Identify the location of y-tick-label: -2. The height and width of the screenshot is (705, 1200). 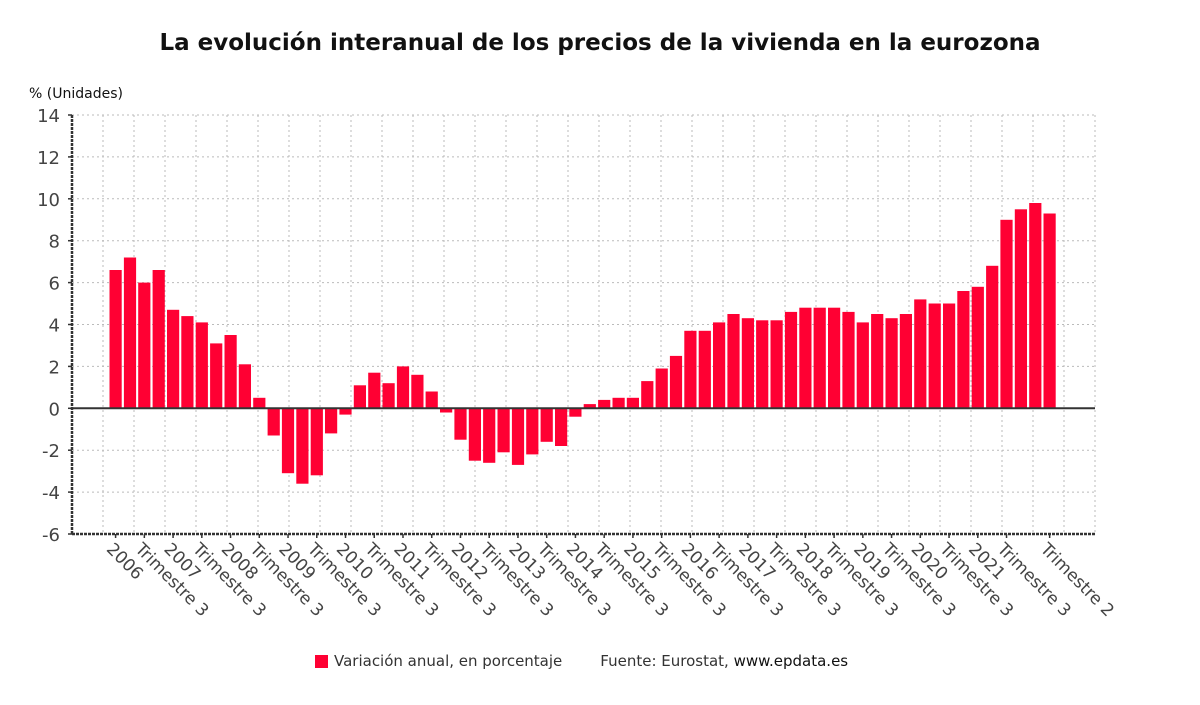
(51, 451).